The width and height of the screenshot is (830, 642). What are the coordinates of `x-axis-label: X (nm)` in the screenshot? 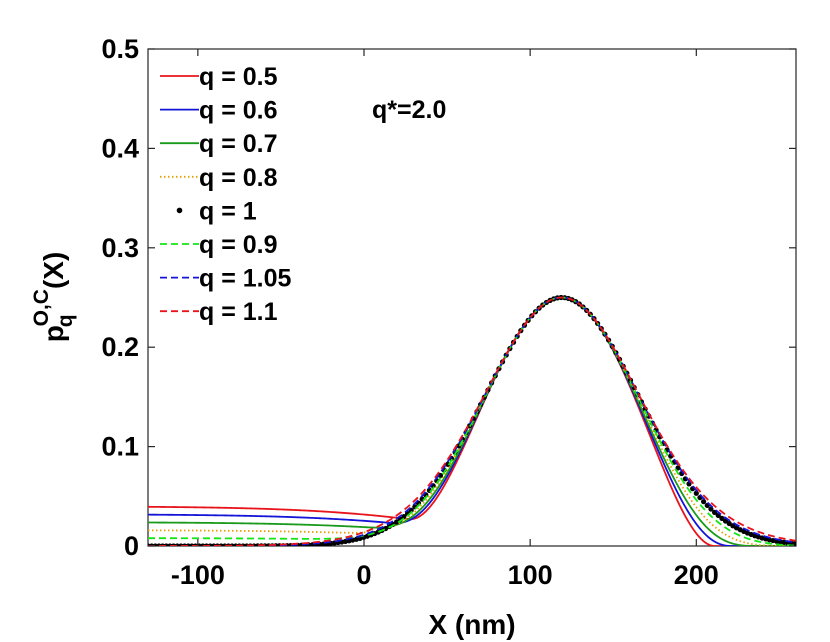 It's located at (471, 624).